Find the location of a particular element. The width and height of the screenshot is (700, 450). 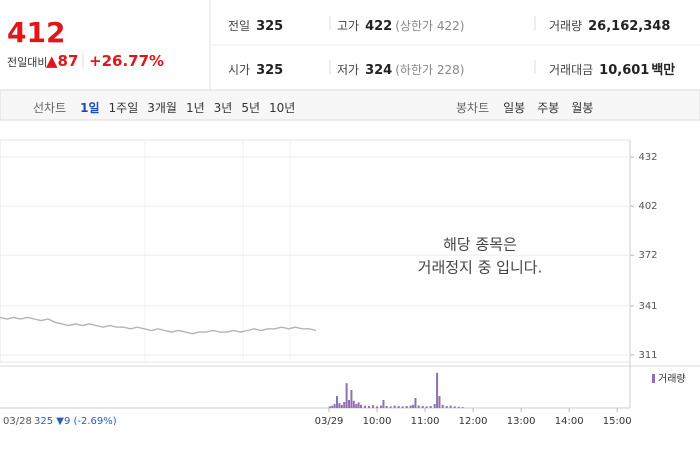

stat-unit: 백만 is located at coordinates (663, 70).